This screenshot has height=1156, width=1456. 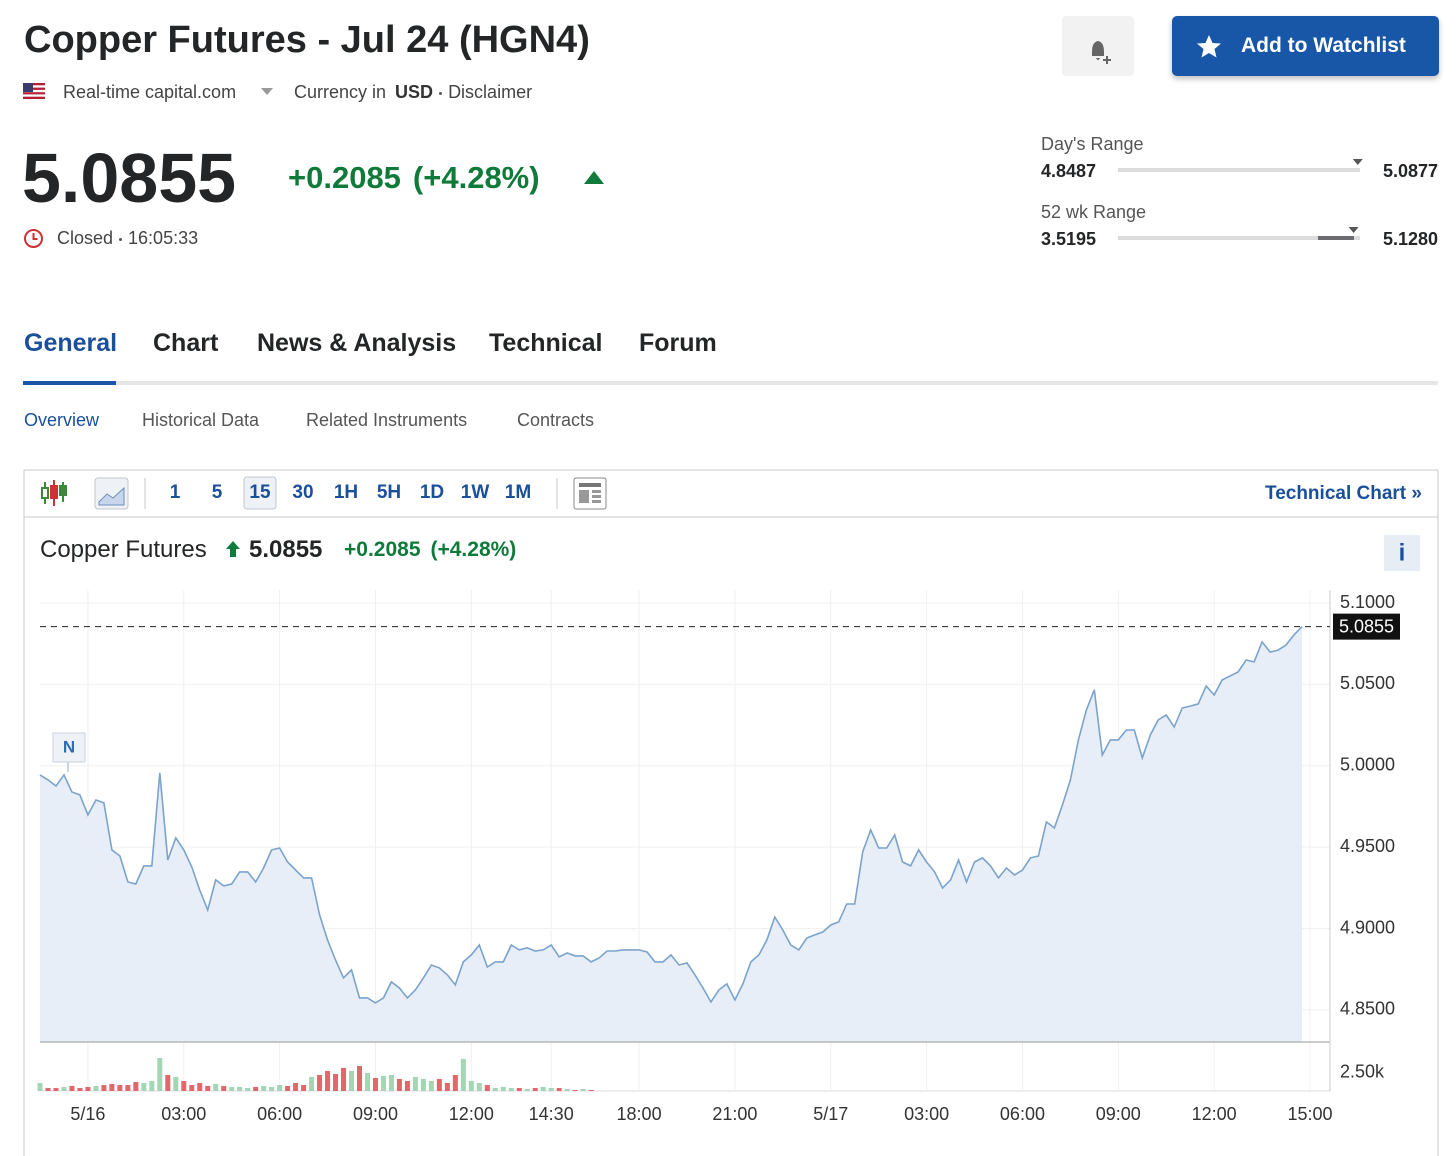 What do you see at coordinates (1098, 50) in the screenshot?
I see `bell-shape` at bounding box center [1098, 50].